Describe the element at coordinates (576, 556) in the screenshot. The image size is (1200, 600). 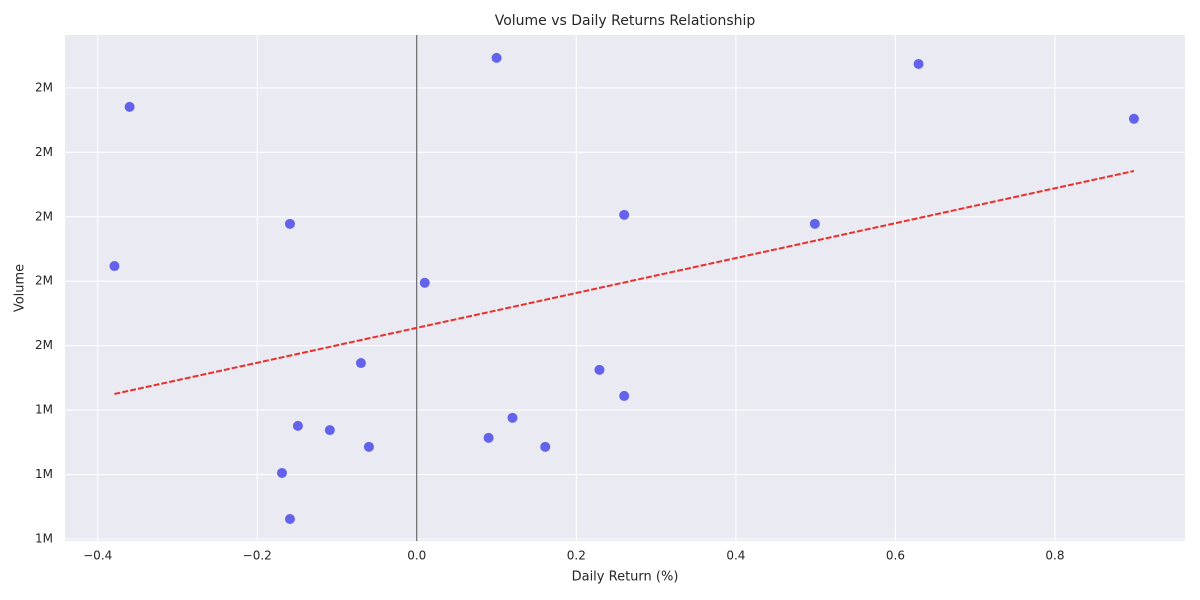
I see `x-tick-label: 0.2` at that location.